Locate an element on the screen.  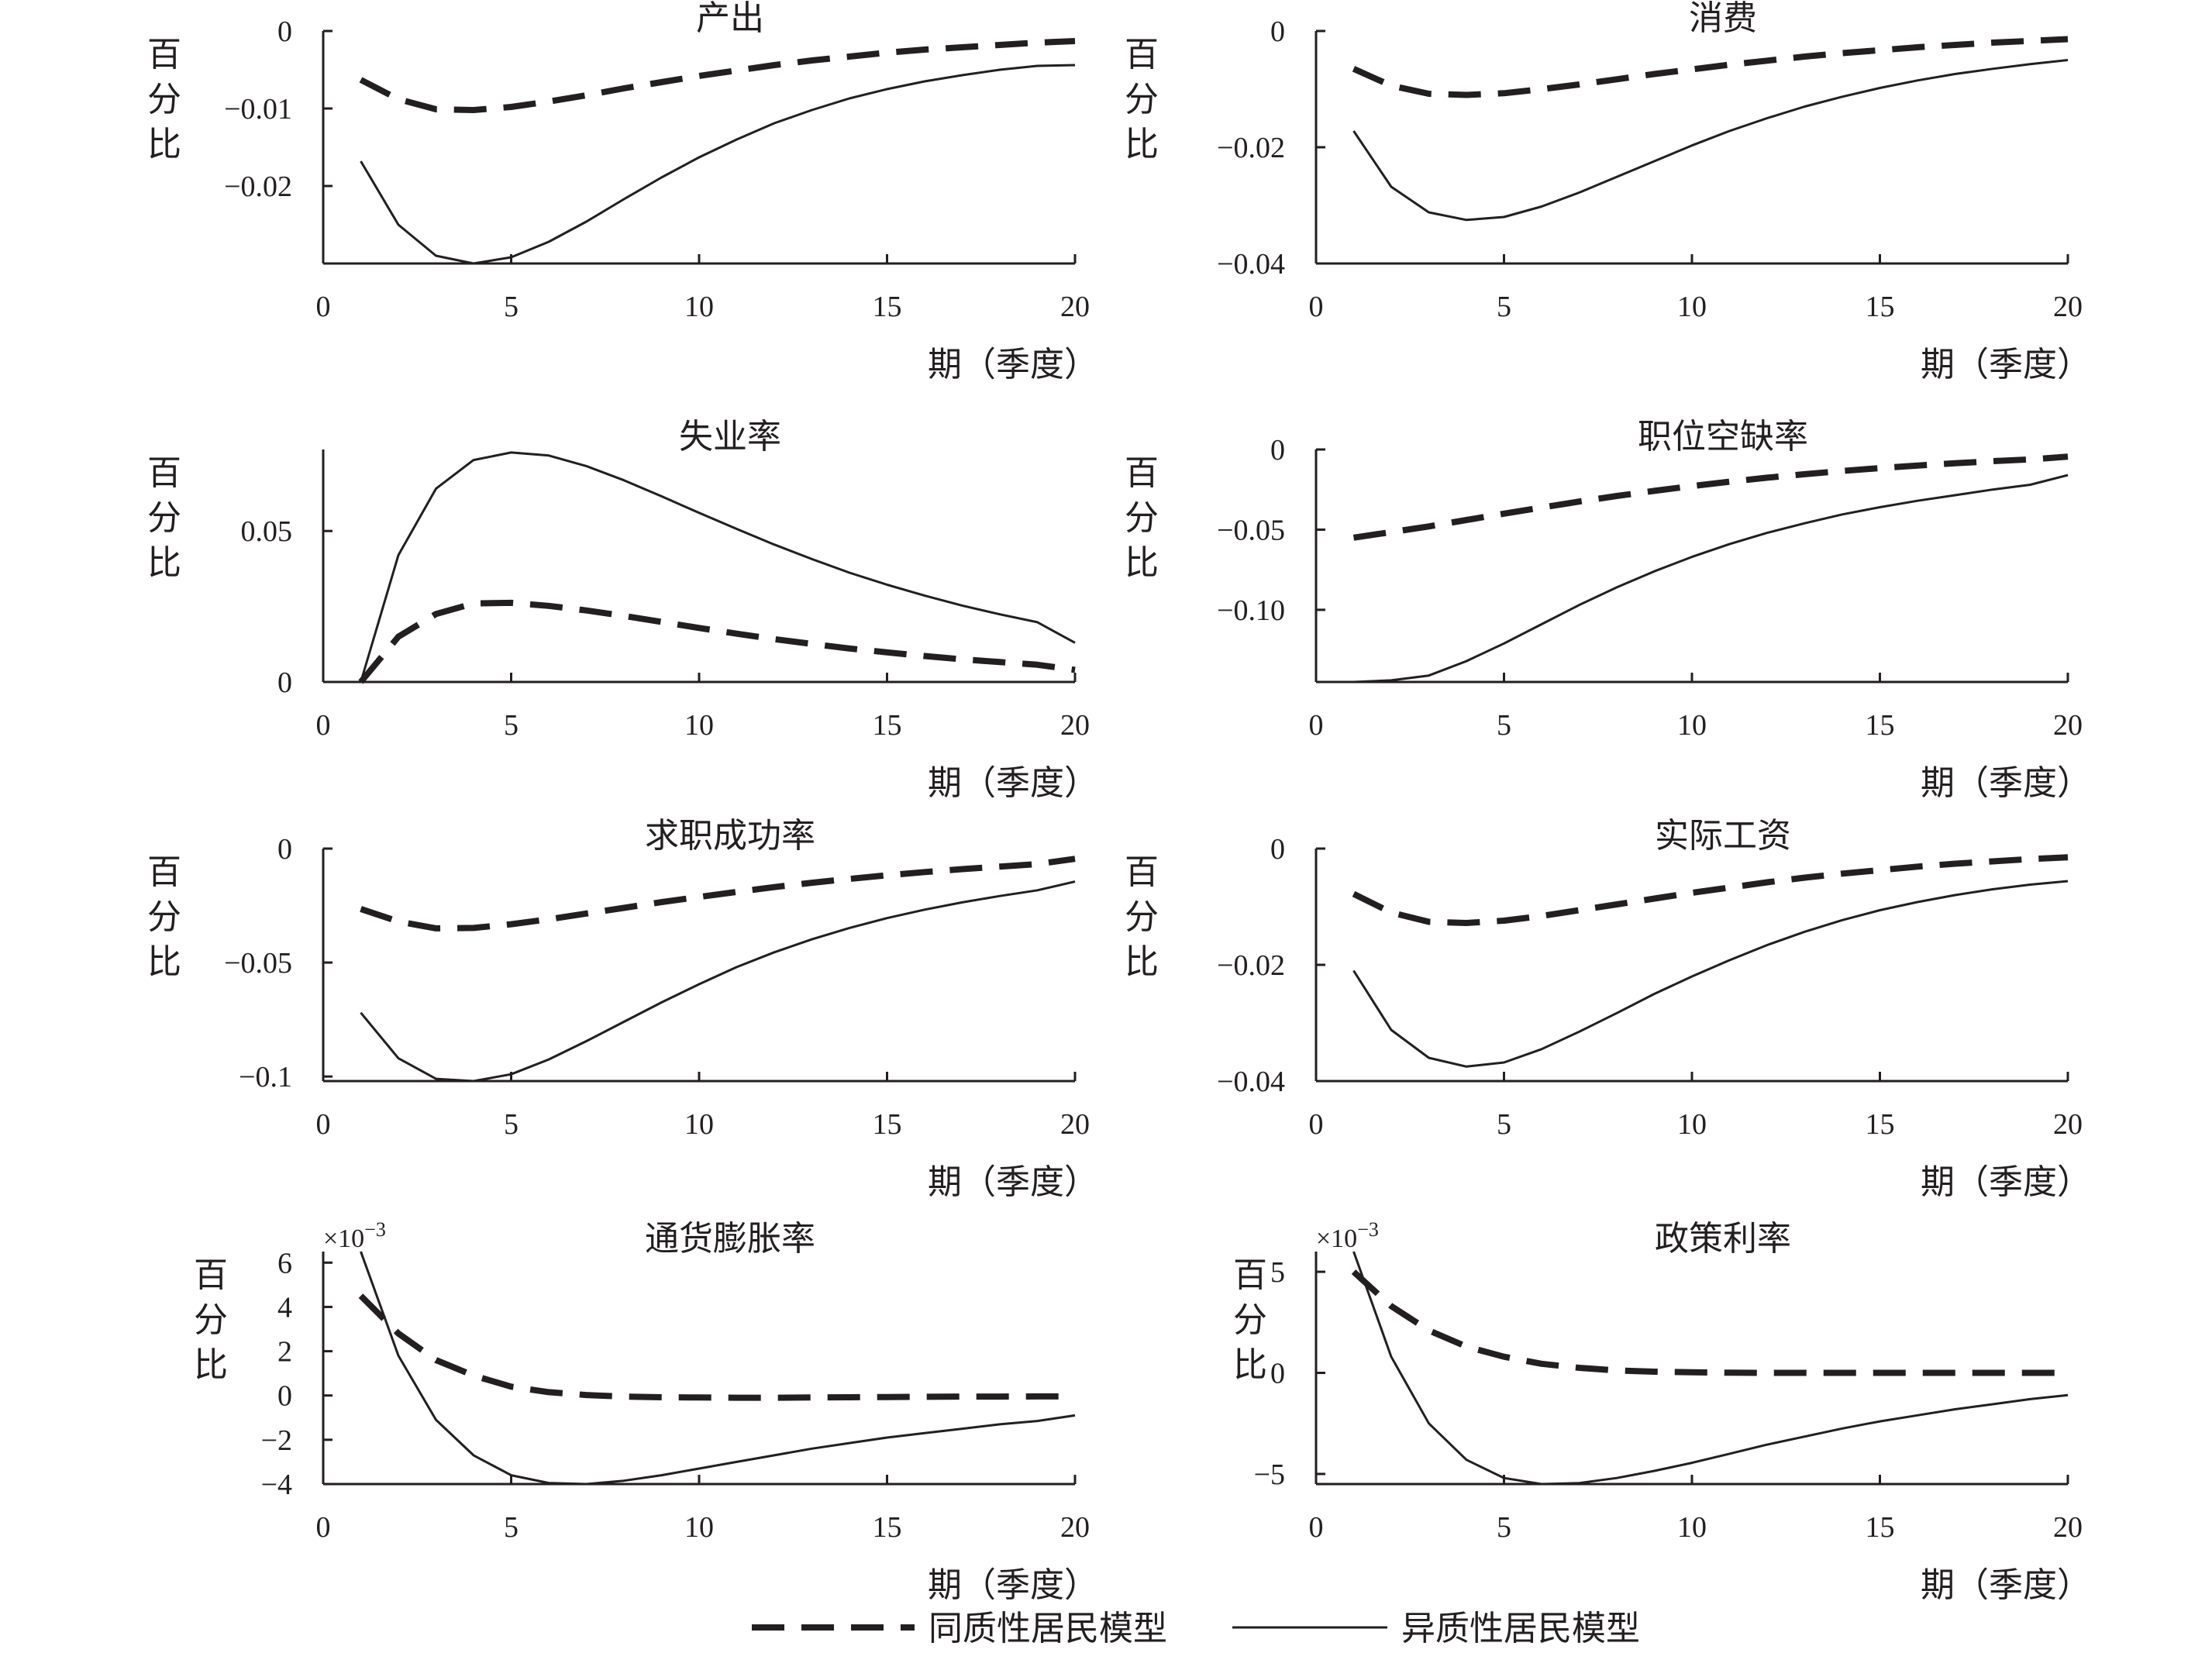
legend-label-homogeneous: 同质性居民模型 is located at coordinates (1048, 1628).